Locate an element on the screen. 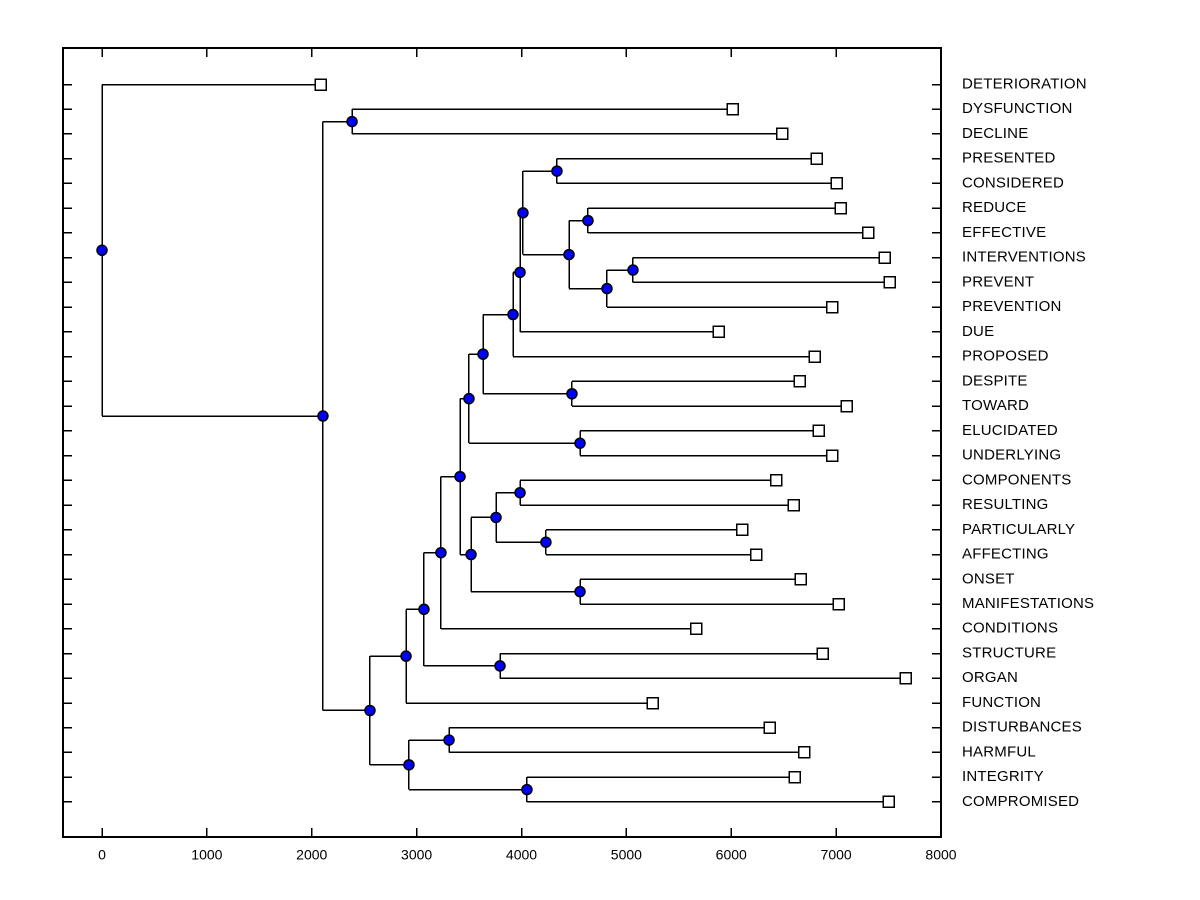  leaf-label: STRUCTURE is located at coordinates (1009, 652).